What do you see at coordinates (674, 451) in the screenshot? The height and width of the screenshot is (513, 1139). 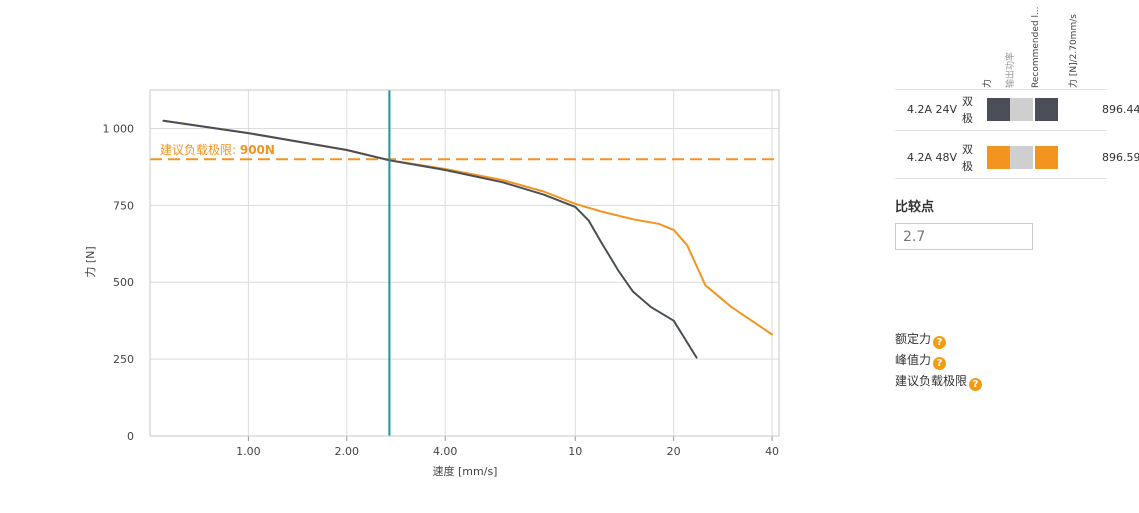 I see `x-tick-label: 20` at bounding box center [674, 451].